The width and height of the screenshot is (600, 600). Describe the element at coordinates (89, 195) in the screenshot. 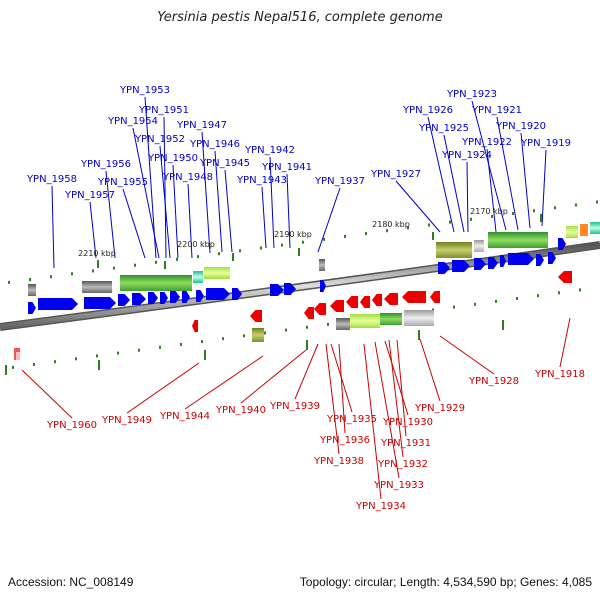

I see `forward-gene-label: YPN_1957` at that location.